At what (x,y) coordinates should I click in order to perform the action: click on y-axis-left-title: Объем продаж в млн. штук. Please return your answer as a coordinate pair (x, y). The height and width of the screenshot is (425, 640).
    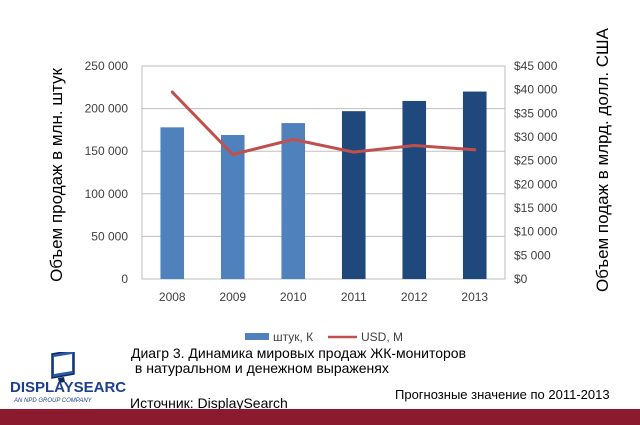
    Looking at the image, I should click on (56, 175).